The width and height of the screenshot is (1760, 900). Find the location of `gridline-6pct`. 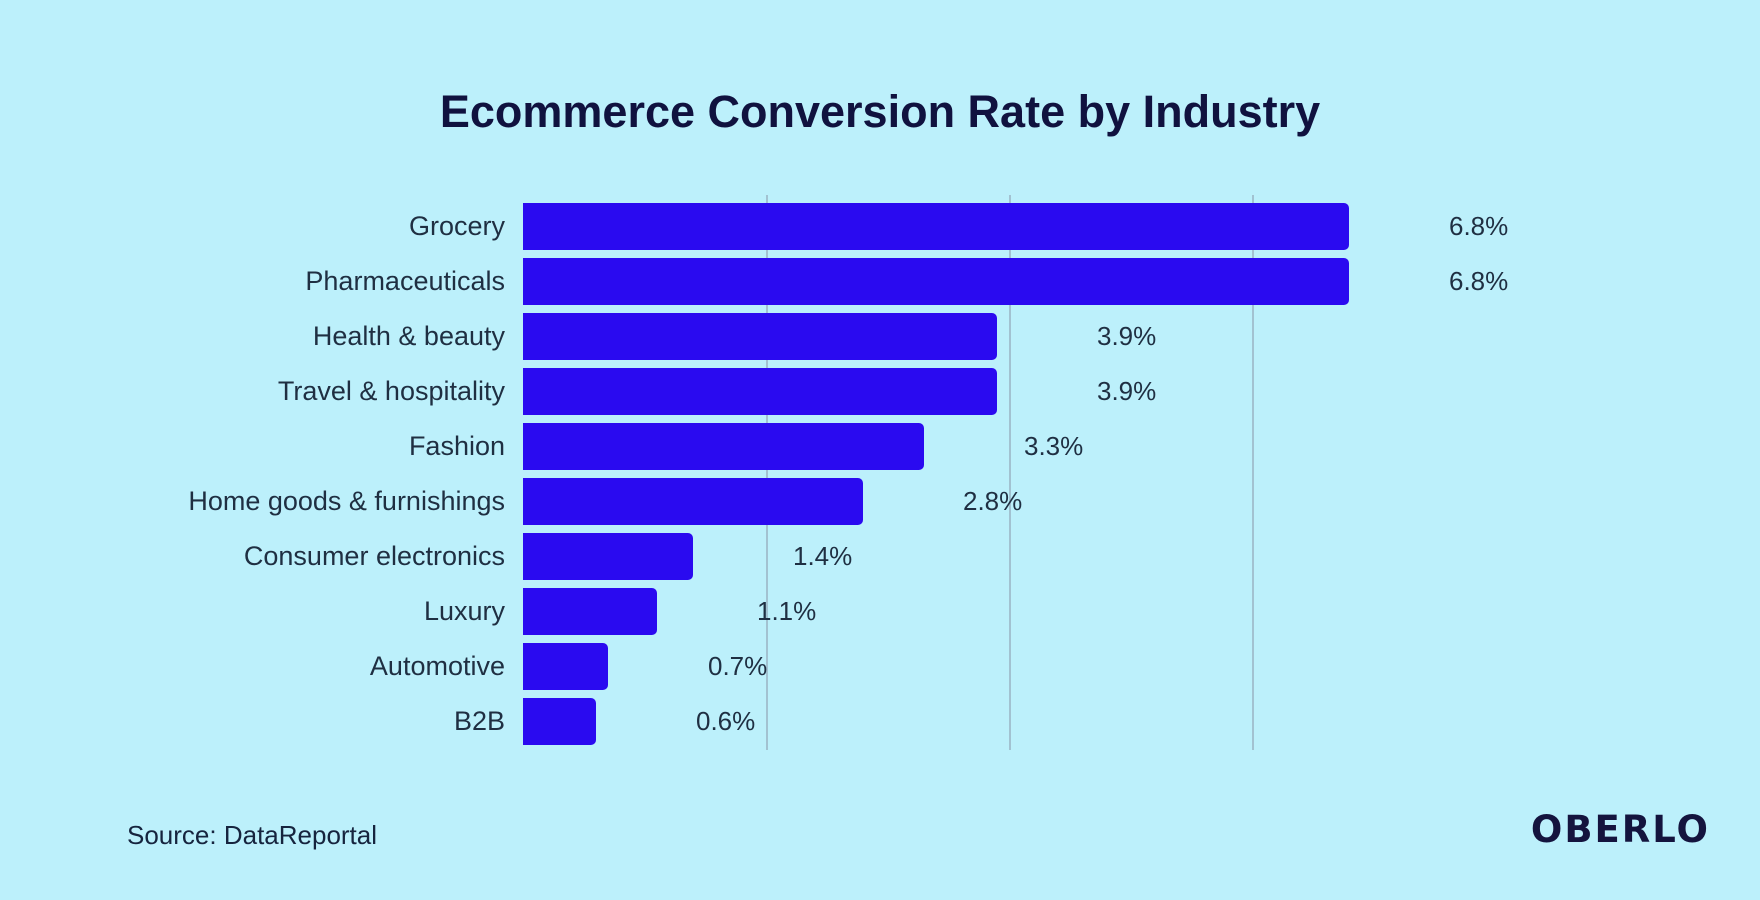

gridline-6pct is located at coordinates (1253, 472).